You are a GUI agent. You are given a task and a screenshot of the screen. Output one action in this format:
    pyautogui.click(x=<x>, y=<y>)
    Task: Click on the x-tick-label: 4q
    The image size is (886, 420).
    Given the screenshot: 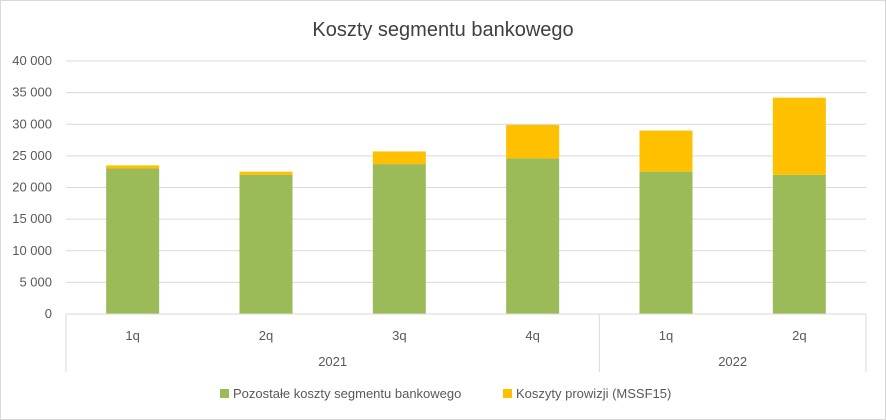 What is the action you would take?
    pyautogui.click(x=532, y=335)
    